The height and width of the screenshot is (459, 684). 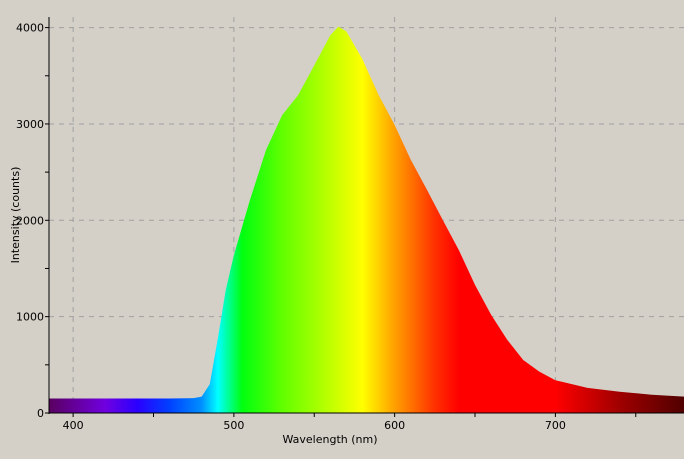 I want to click on x-tick-label: 600, so click(x=394, y=425).